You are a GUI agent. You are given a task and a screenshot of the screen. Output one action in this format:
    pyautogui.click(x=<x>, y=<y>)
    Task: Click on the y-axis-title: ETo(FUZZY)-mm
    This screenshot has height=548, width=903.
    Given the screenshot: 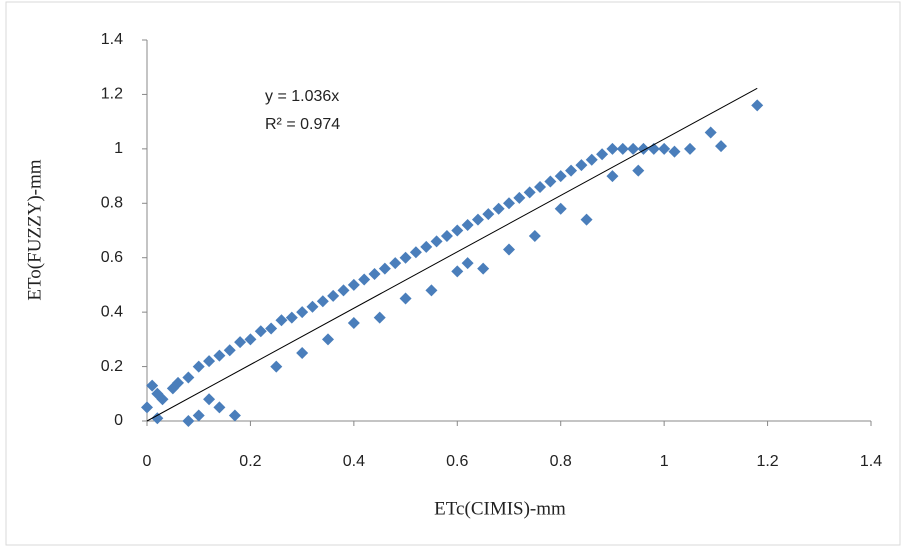 What is the action you would take?
    pyautogui.click(x=34, y=229)
    